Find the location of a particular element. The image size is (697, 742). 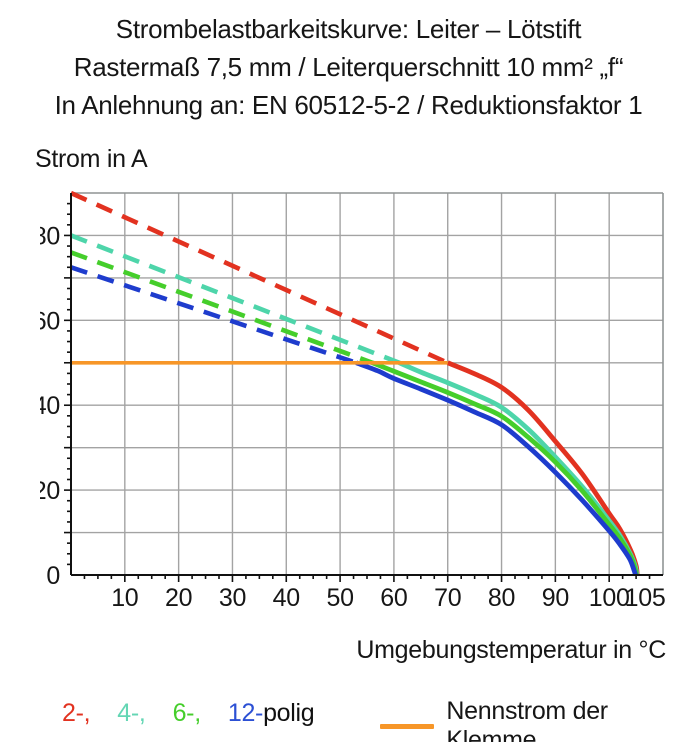

x-tick-label: 105 is located at coordinates (645, 598).